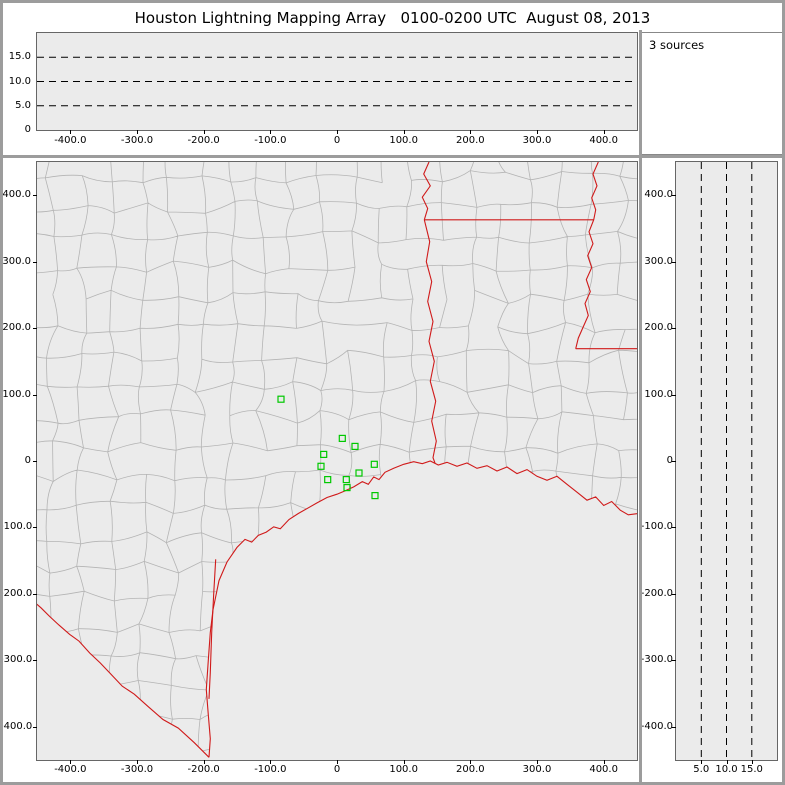 The image size is (785, 785). Describe the element at coordinates (328, 447) in the screenshot. I see `lma-station-markers` at that location.